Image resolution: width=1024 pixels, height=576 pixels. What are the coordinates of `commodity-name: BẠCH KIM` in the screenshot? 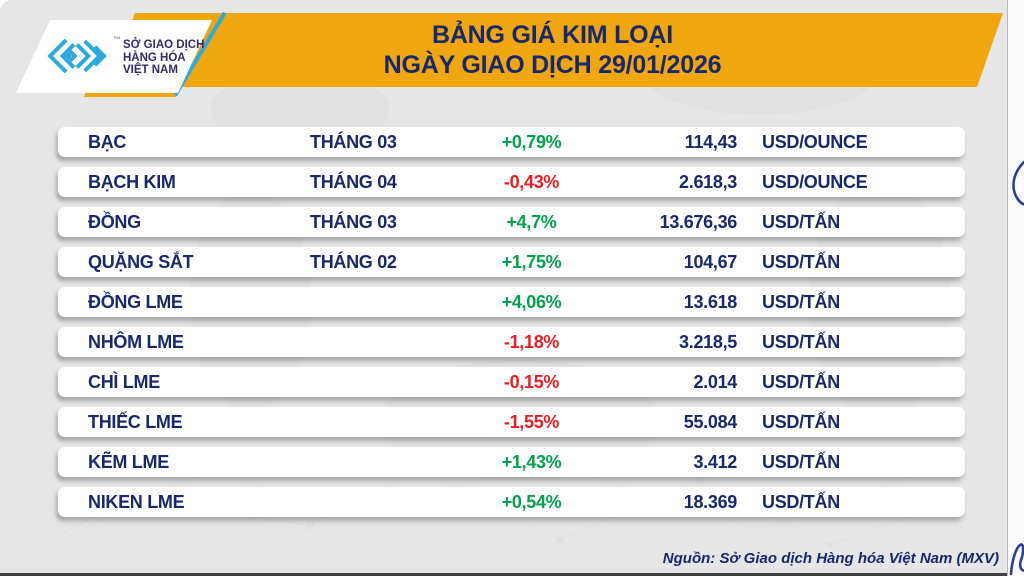 It's located at (132, 181).